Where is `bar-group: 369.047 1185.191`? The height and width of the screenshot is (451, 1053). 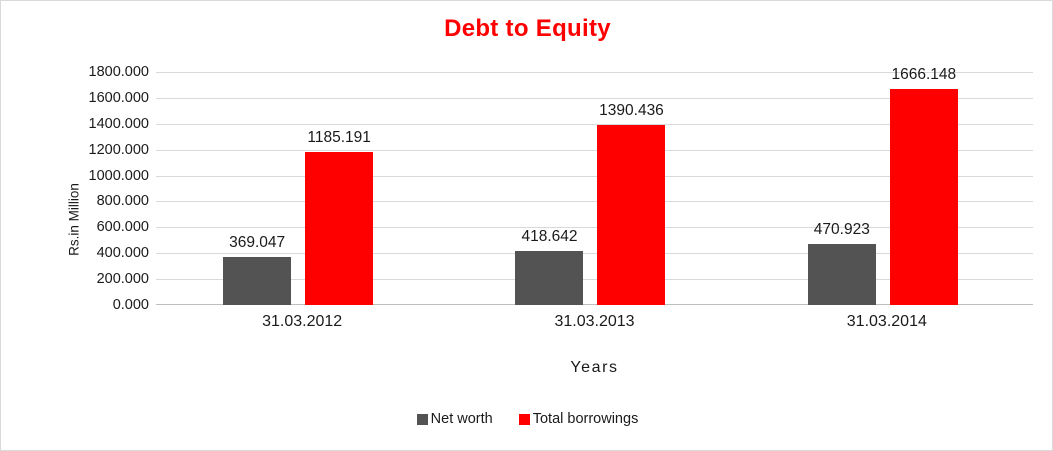
bar-group: 369.047 1185.191 is located at coordinates (302, 188).